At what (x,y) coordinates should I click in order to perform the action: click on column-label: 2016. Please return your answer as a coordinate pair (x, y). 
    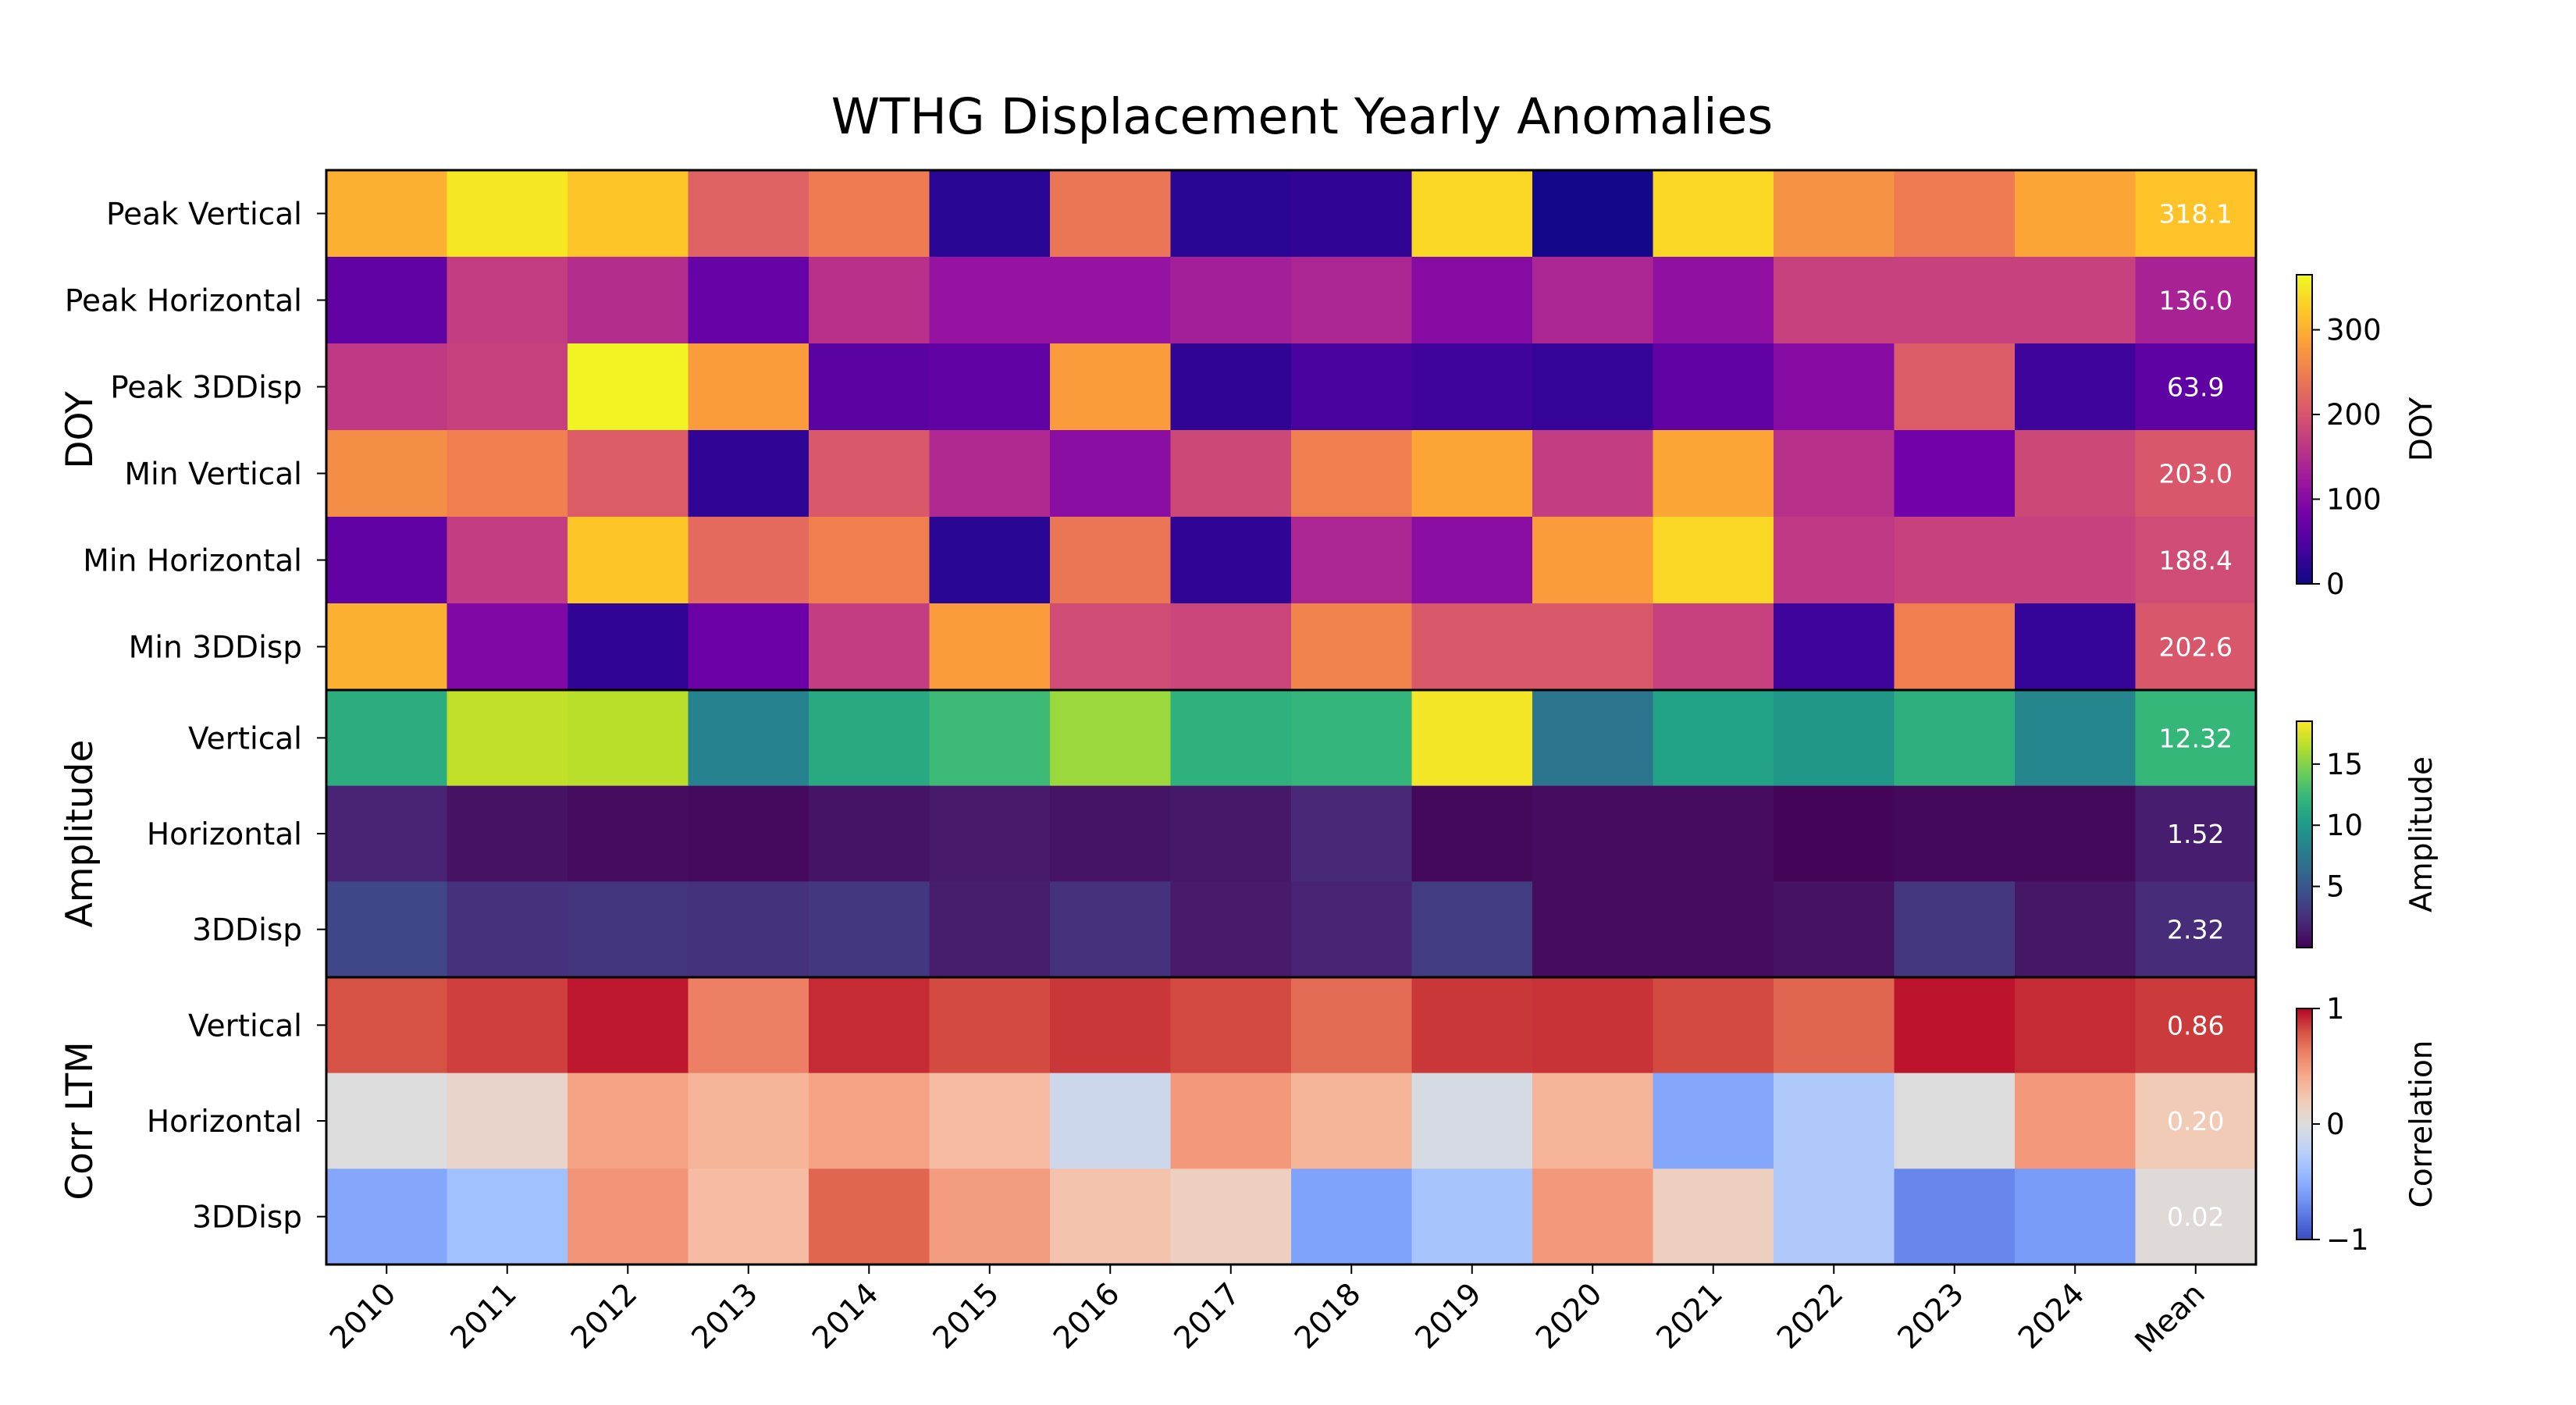
    Looking at the image, I should click on (1086, 1316).